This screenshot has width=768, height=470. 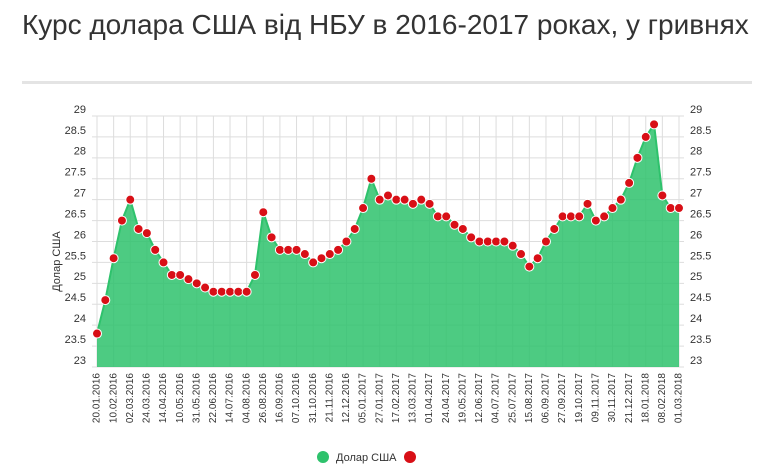 What do you see at coordinates (429, 398) in the screenshot?
I see `x-tick-label: 01.04.2017` at bounding box center [429, 398].